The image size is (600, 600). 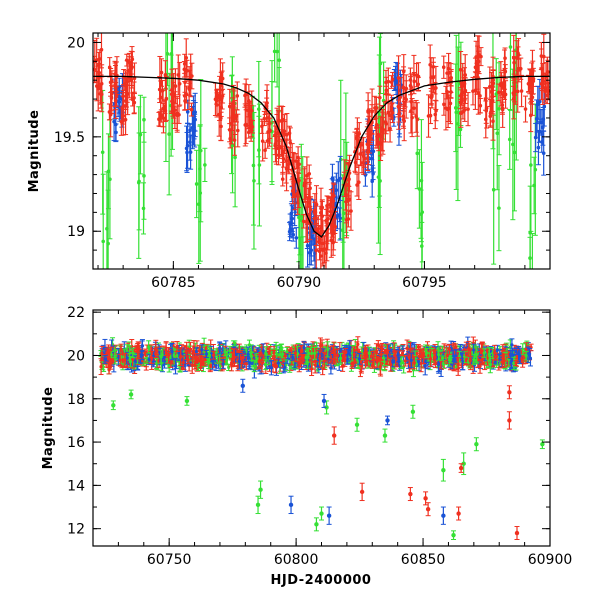 I want to click on y-tick-label: 20, so click(x=76, y=43).